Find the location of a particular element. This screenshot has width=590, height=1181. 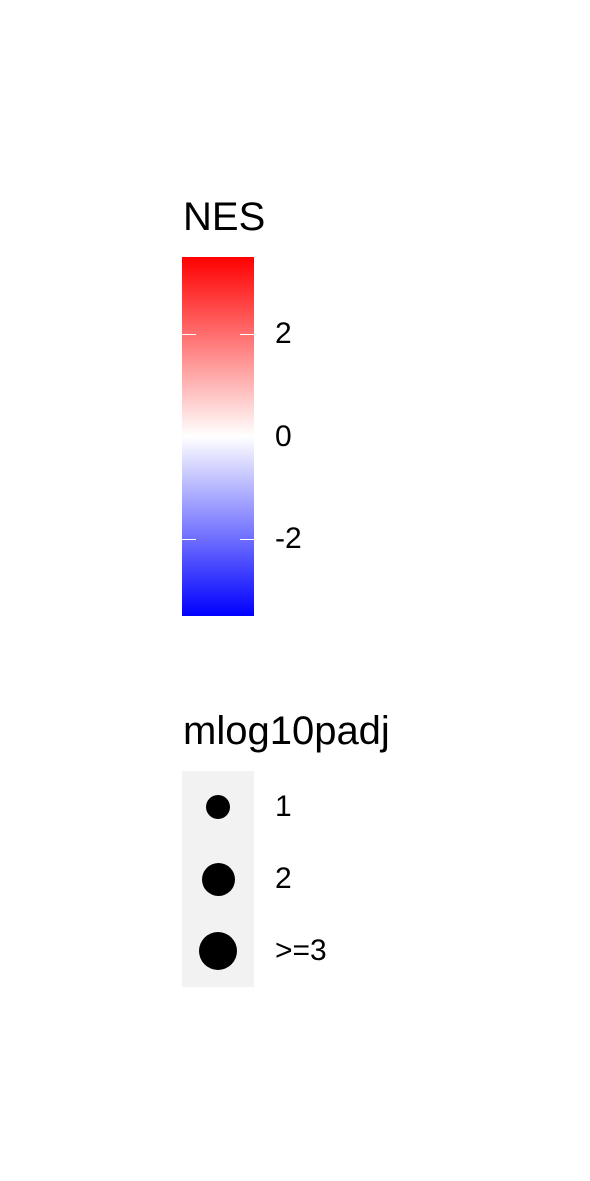

mlog10padj-legend-title: mlog10padj is located at coordinates (286, 731).